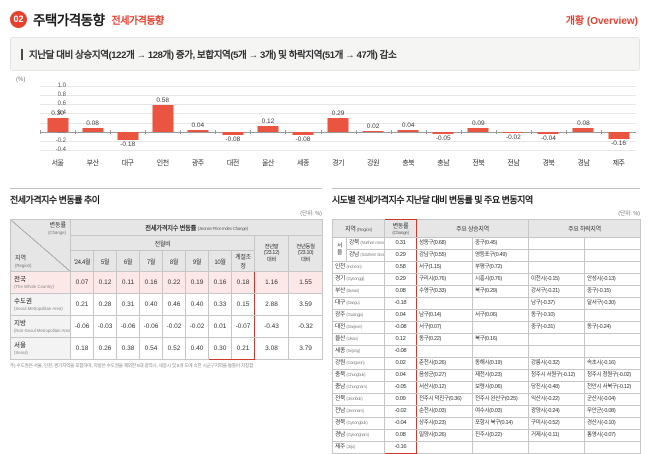  Describe the element at coordinates (358, 228) in the screenshot. I see `region-column-header: 지역 (Region)` at that location.